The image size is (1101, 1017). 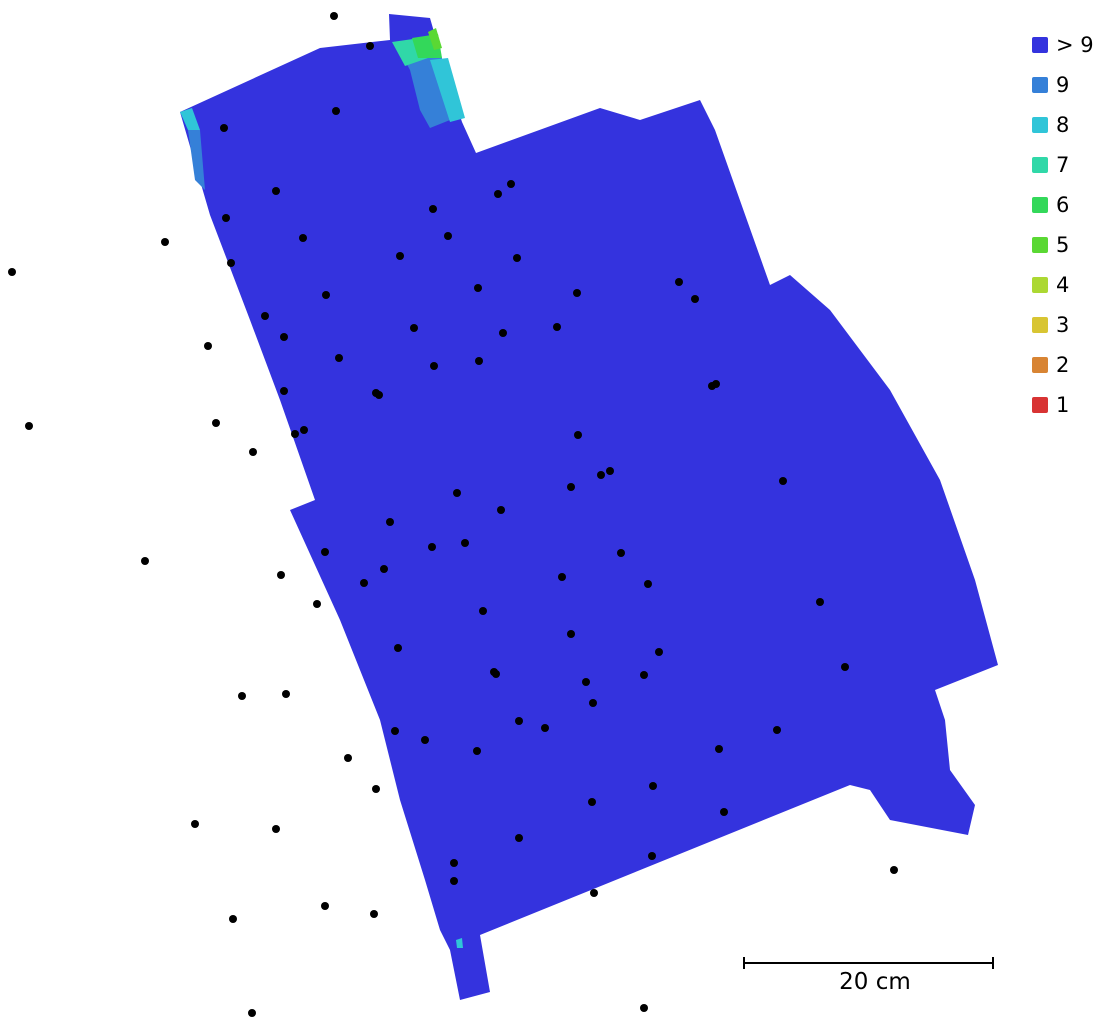 I want to click on legend-label: 8, so click(x=1063, y=125).